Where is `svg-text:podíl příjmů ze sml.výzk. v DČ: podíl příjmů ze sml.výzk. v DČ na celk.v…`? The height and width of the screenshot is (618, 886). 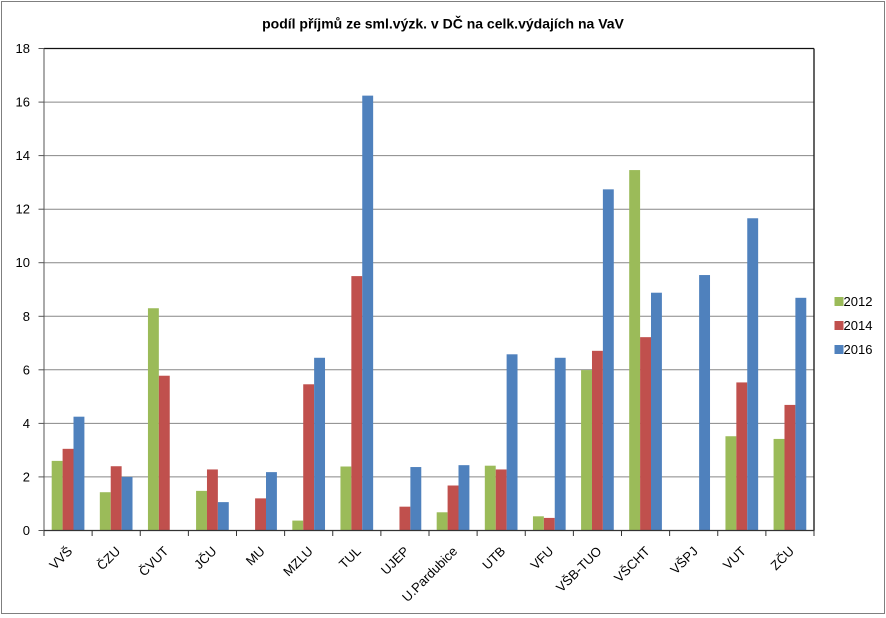
svg-text:podíl příjmů ze sml.výzk. v DČ: podíl příjmů ze sml.výzk. v DČ na celk.v… is located at coordinates (443, 23).